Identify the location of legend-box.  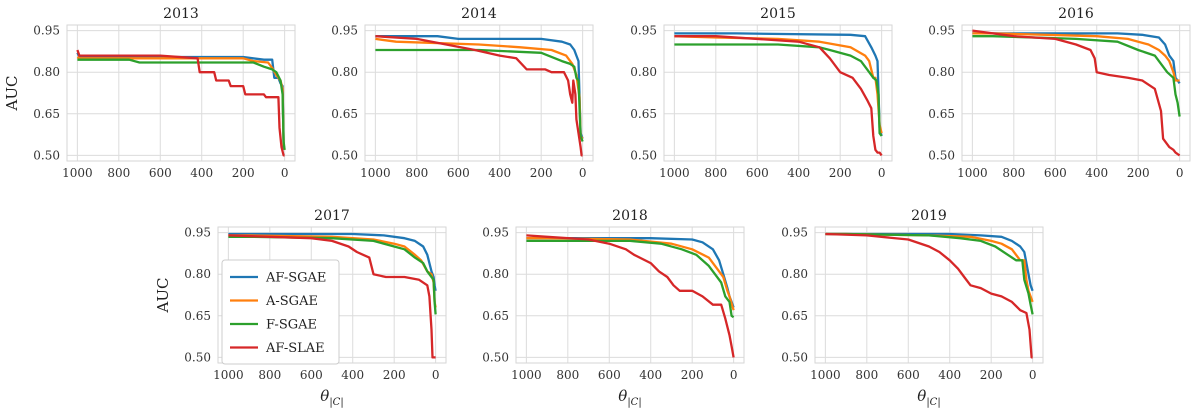
(280, 312).